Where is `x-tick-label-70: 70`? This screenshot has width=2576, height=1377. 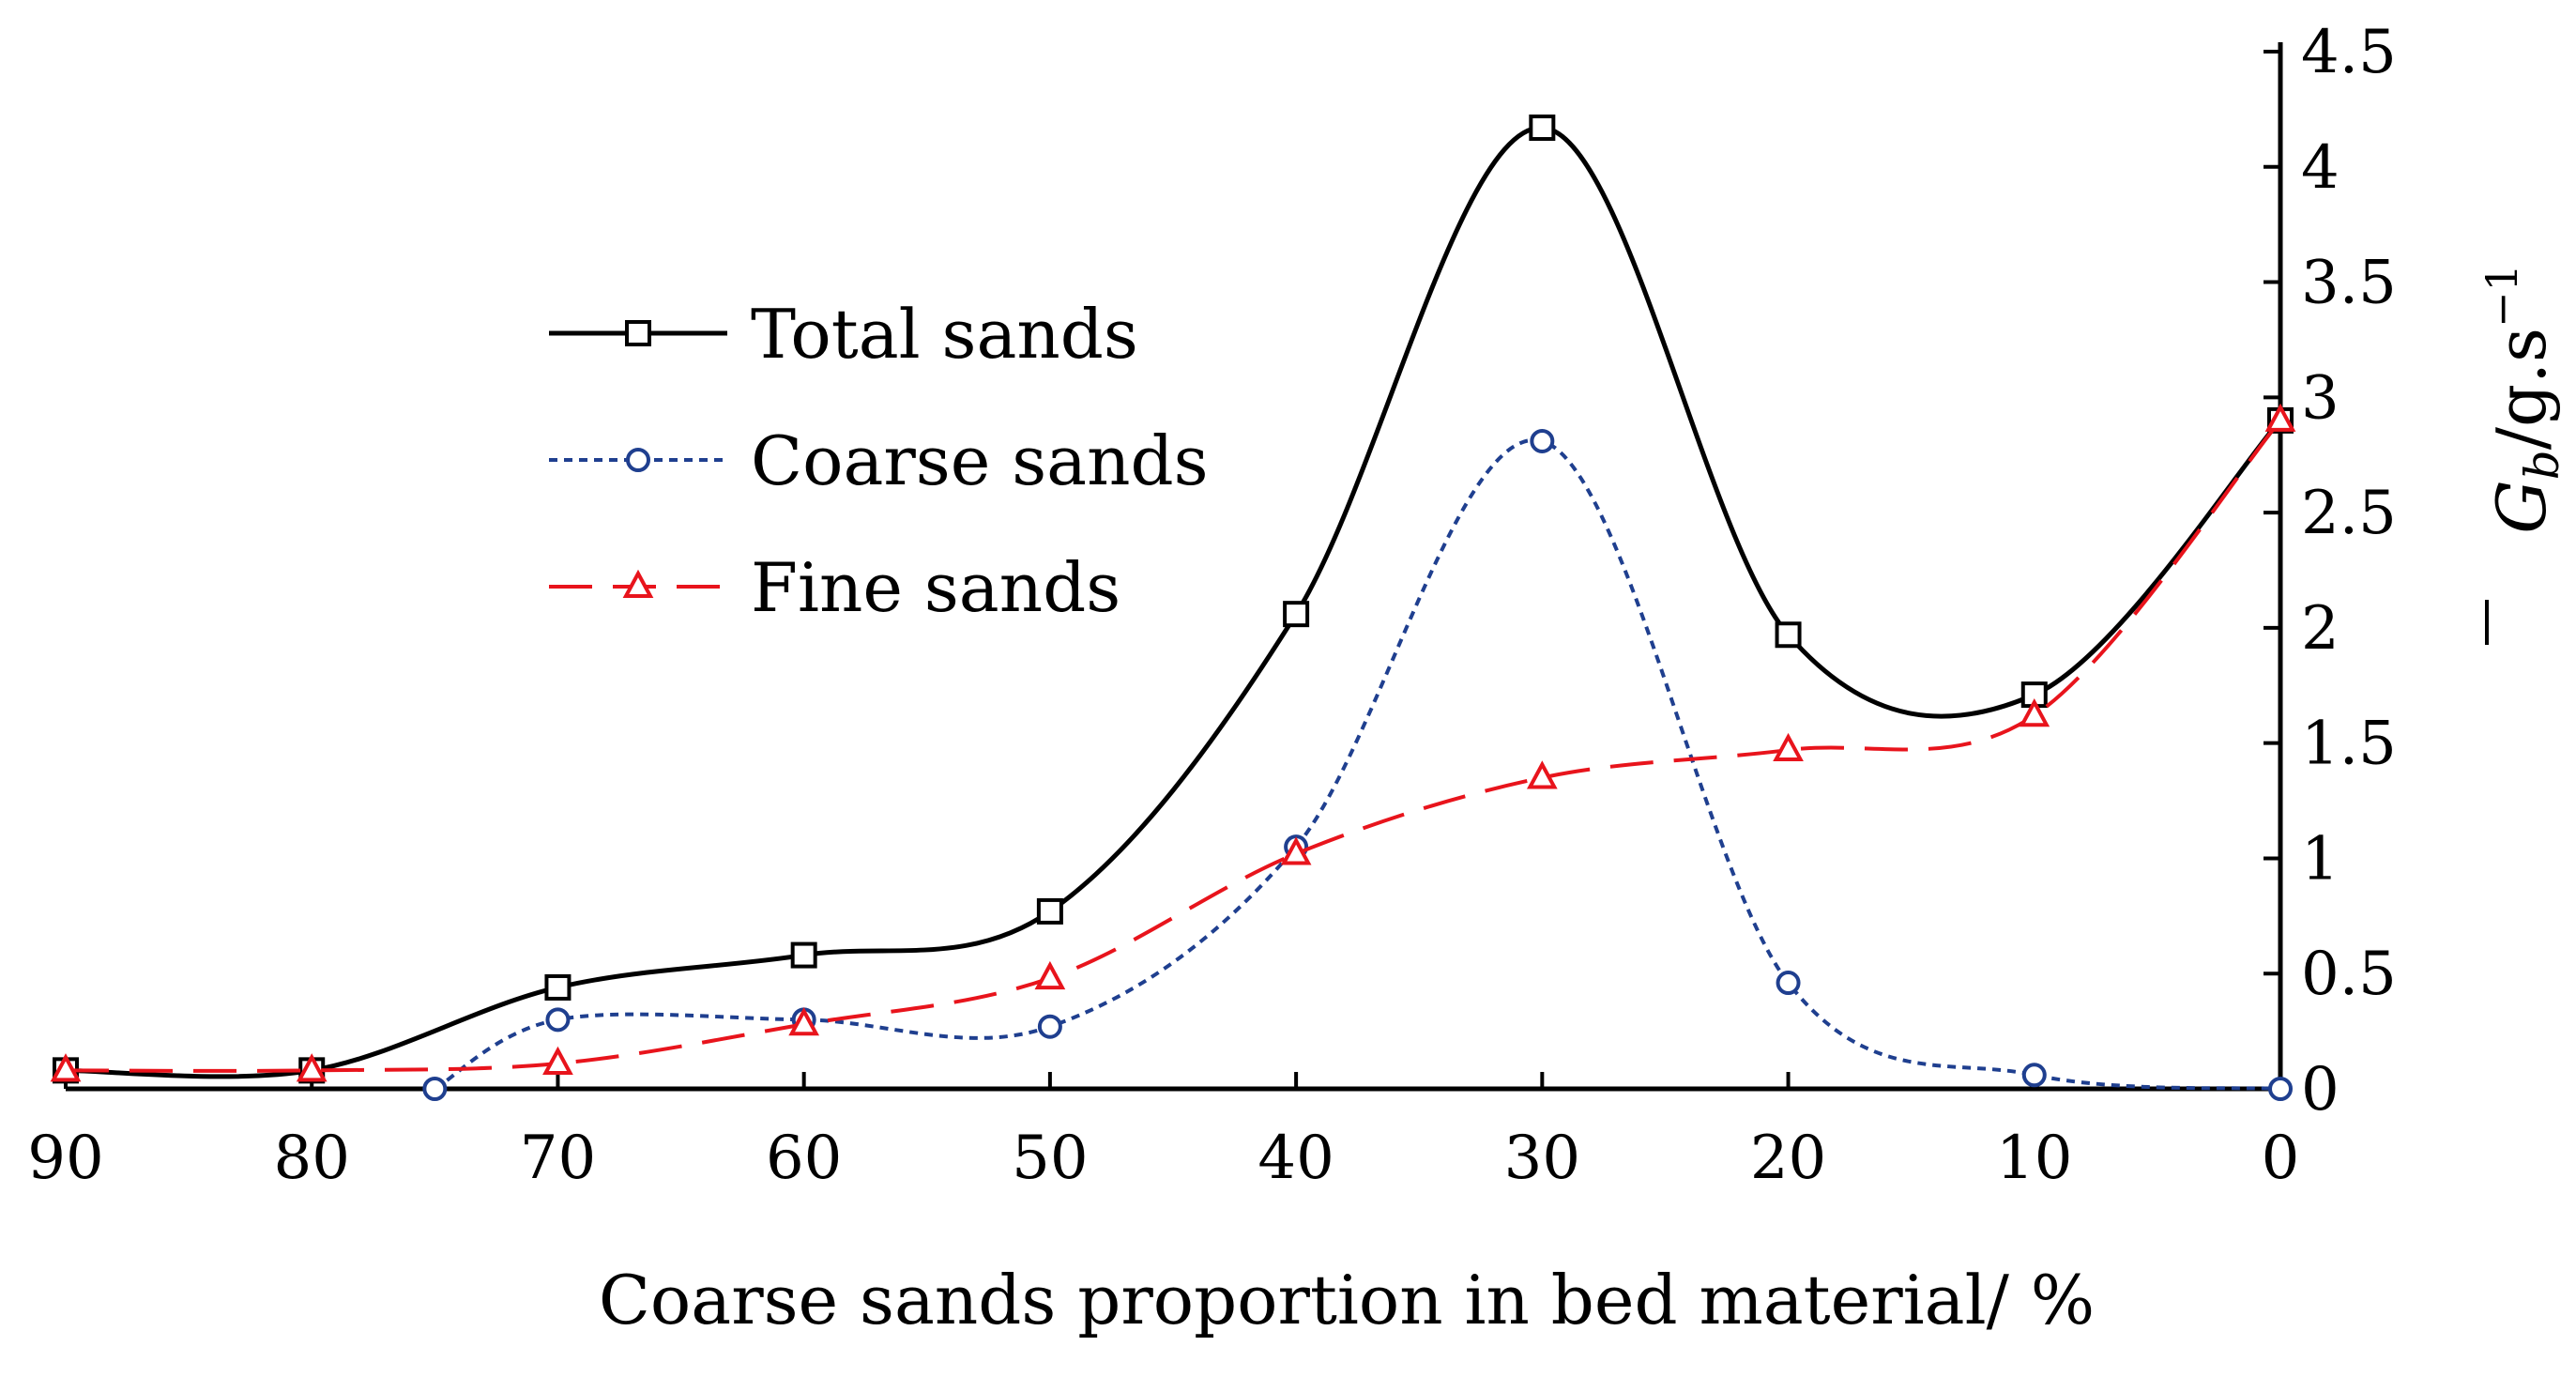 x-tick-label-70: 70 is located at coordinates (558, 1158).